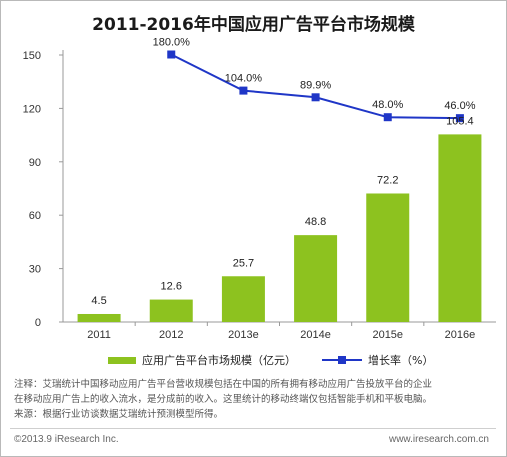 This screenshot has height=457, width=507. What do you see at coordinates (171, 335) in the screenshot?
I see `x-tick-label: 2012` at bounding box center [171, 335].